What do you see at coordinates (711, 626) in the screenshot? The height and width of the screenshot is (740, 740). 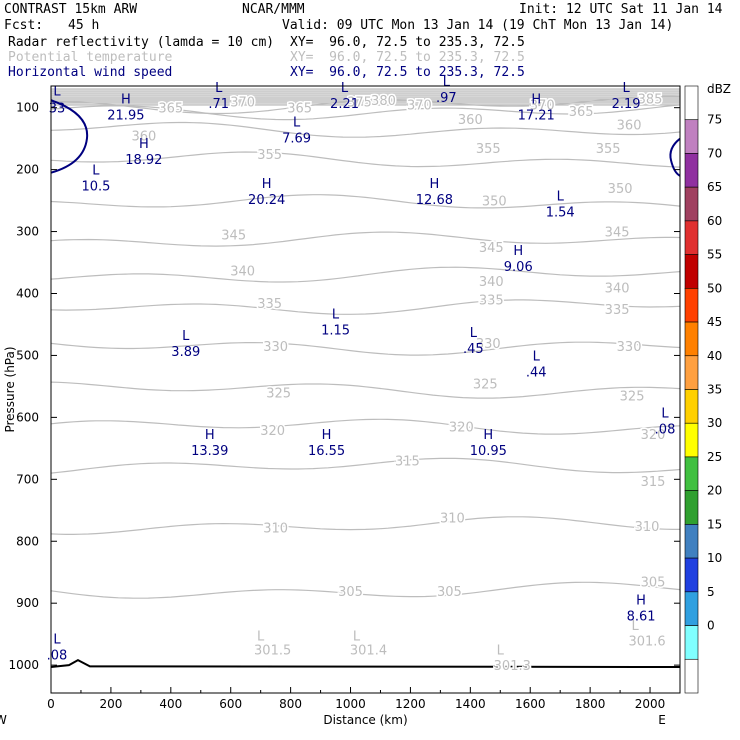 I see `colorbar-label: 0` at bounding box center [711, 626].